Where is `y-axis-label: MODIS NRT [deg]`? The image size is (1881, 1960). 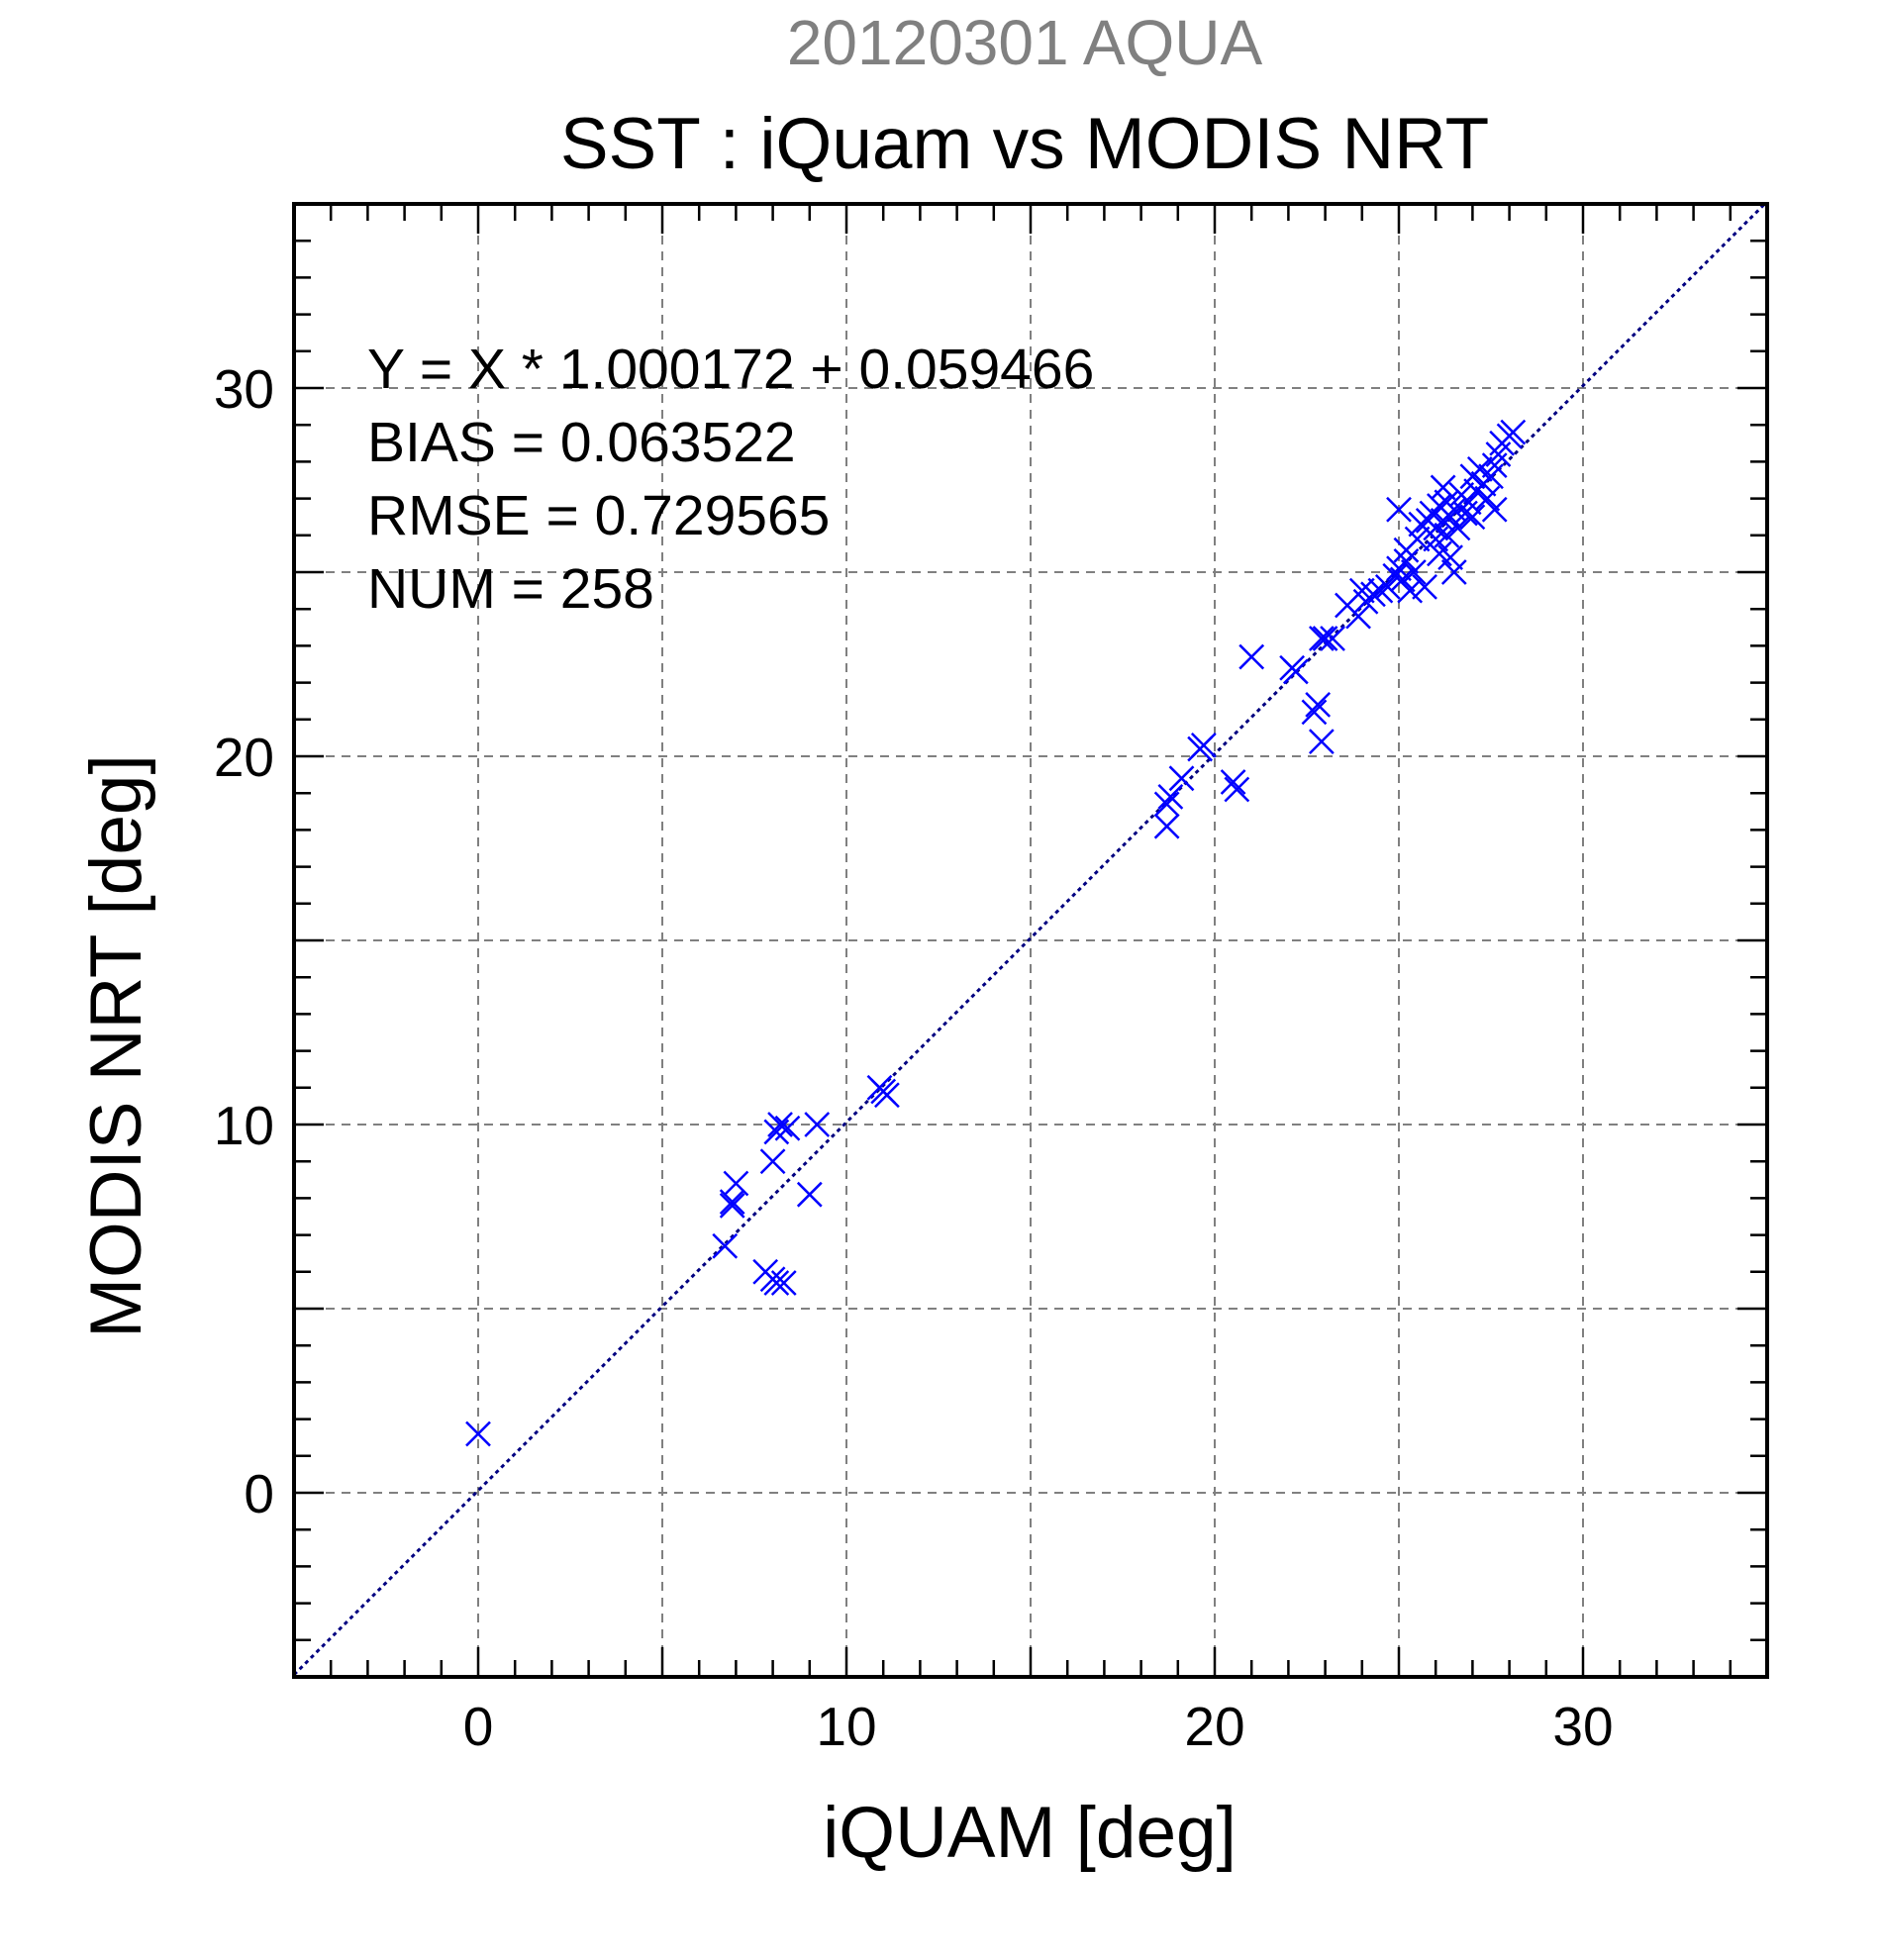 y-axis-label: MODIS NRT [deg] is located at coordinates (116, 1046).